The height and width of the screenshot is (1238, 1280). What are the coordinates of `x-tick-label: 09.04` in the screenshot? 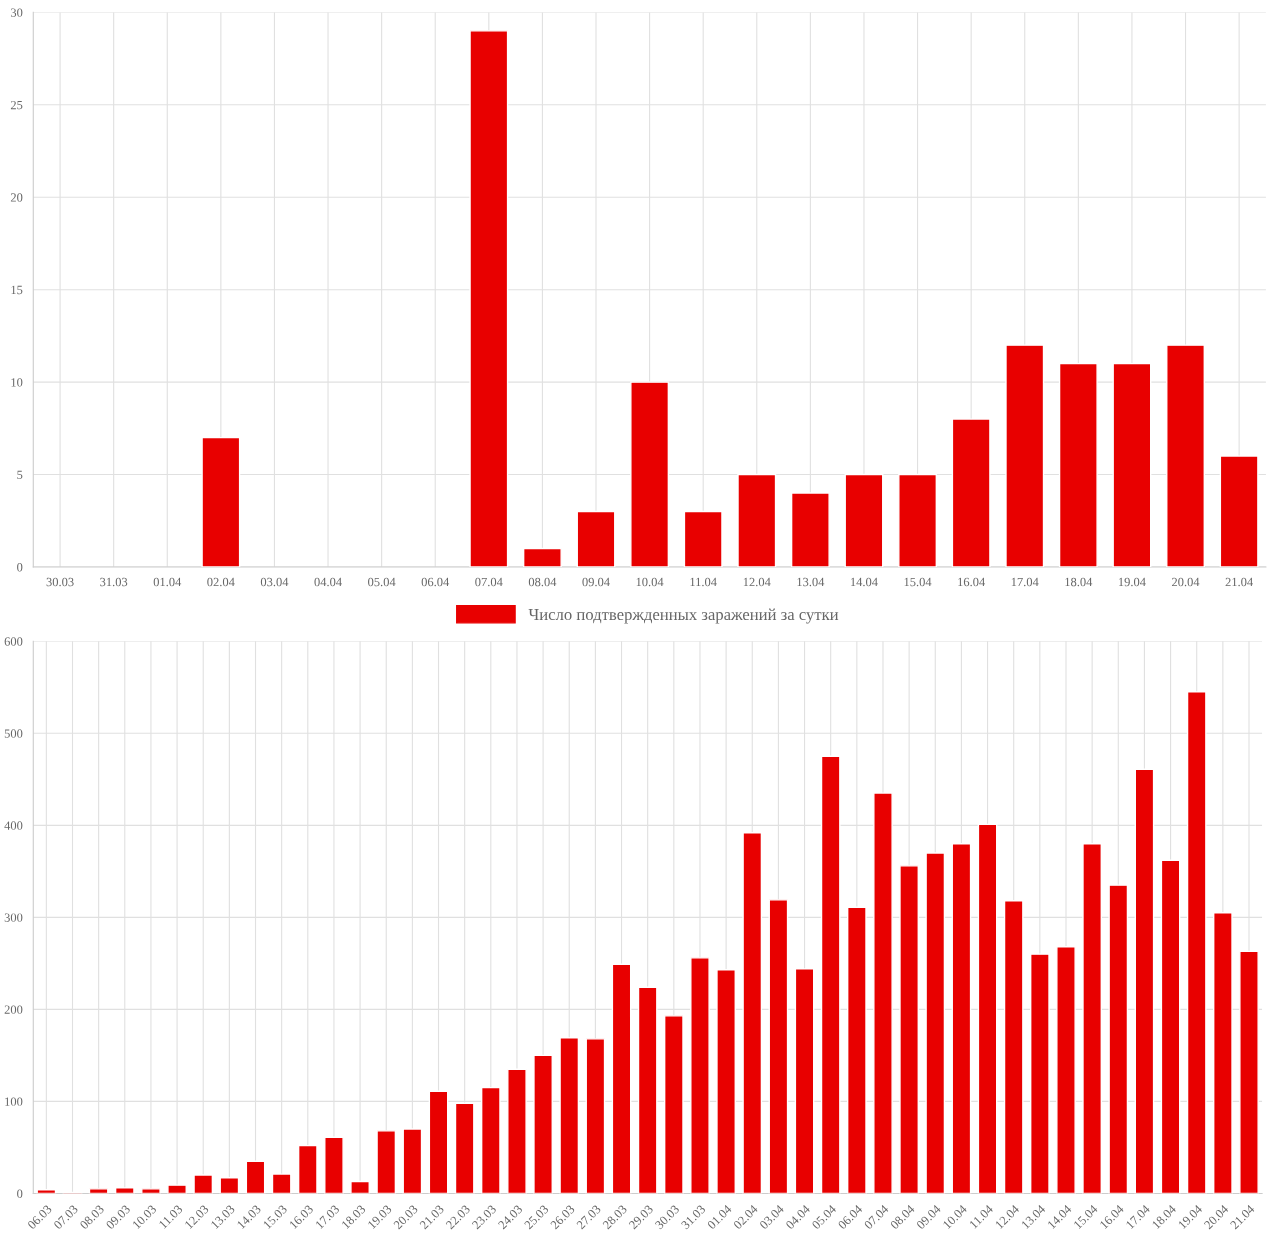 It's located at (596, 582).